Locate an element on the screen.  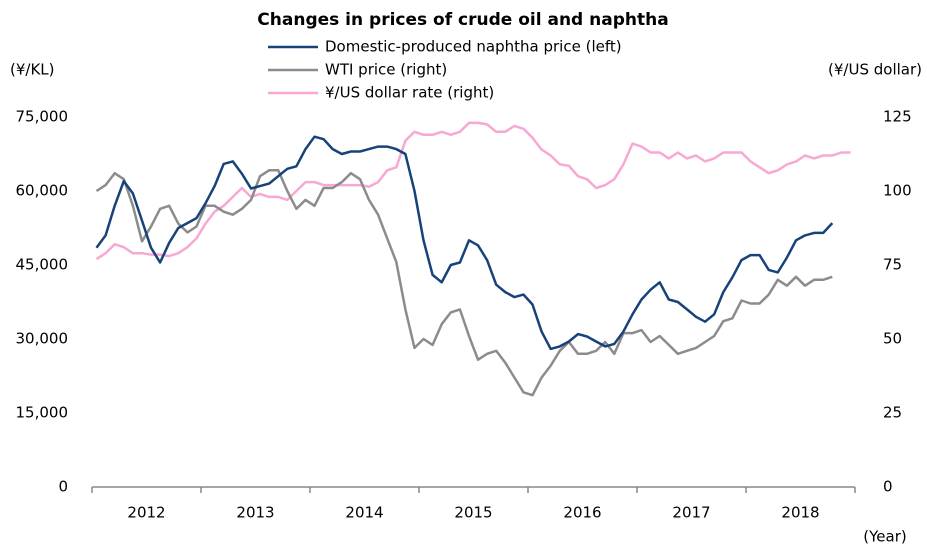
y2-tick-label: 0 is located at coordinates (888, 487).